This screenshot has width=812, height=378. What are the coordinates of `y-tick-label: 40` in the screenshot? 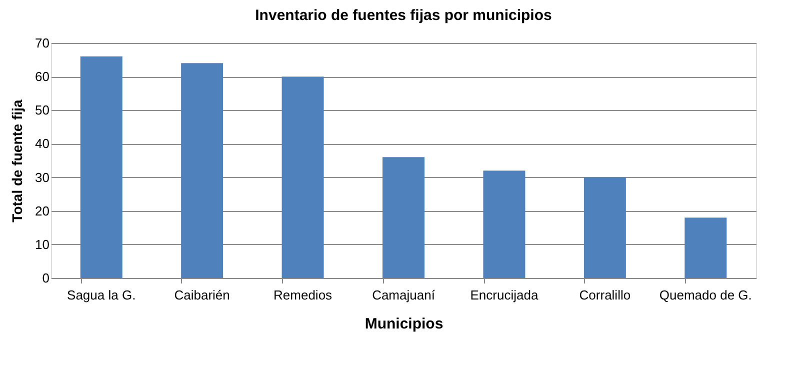 It's located at (42, 144).